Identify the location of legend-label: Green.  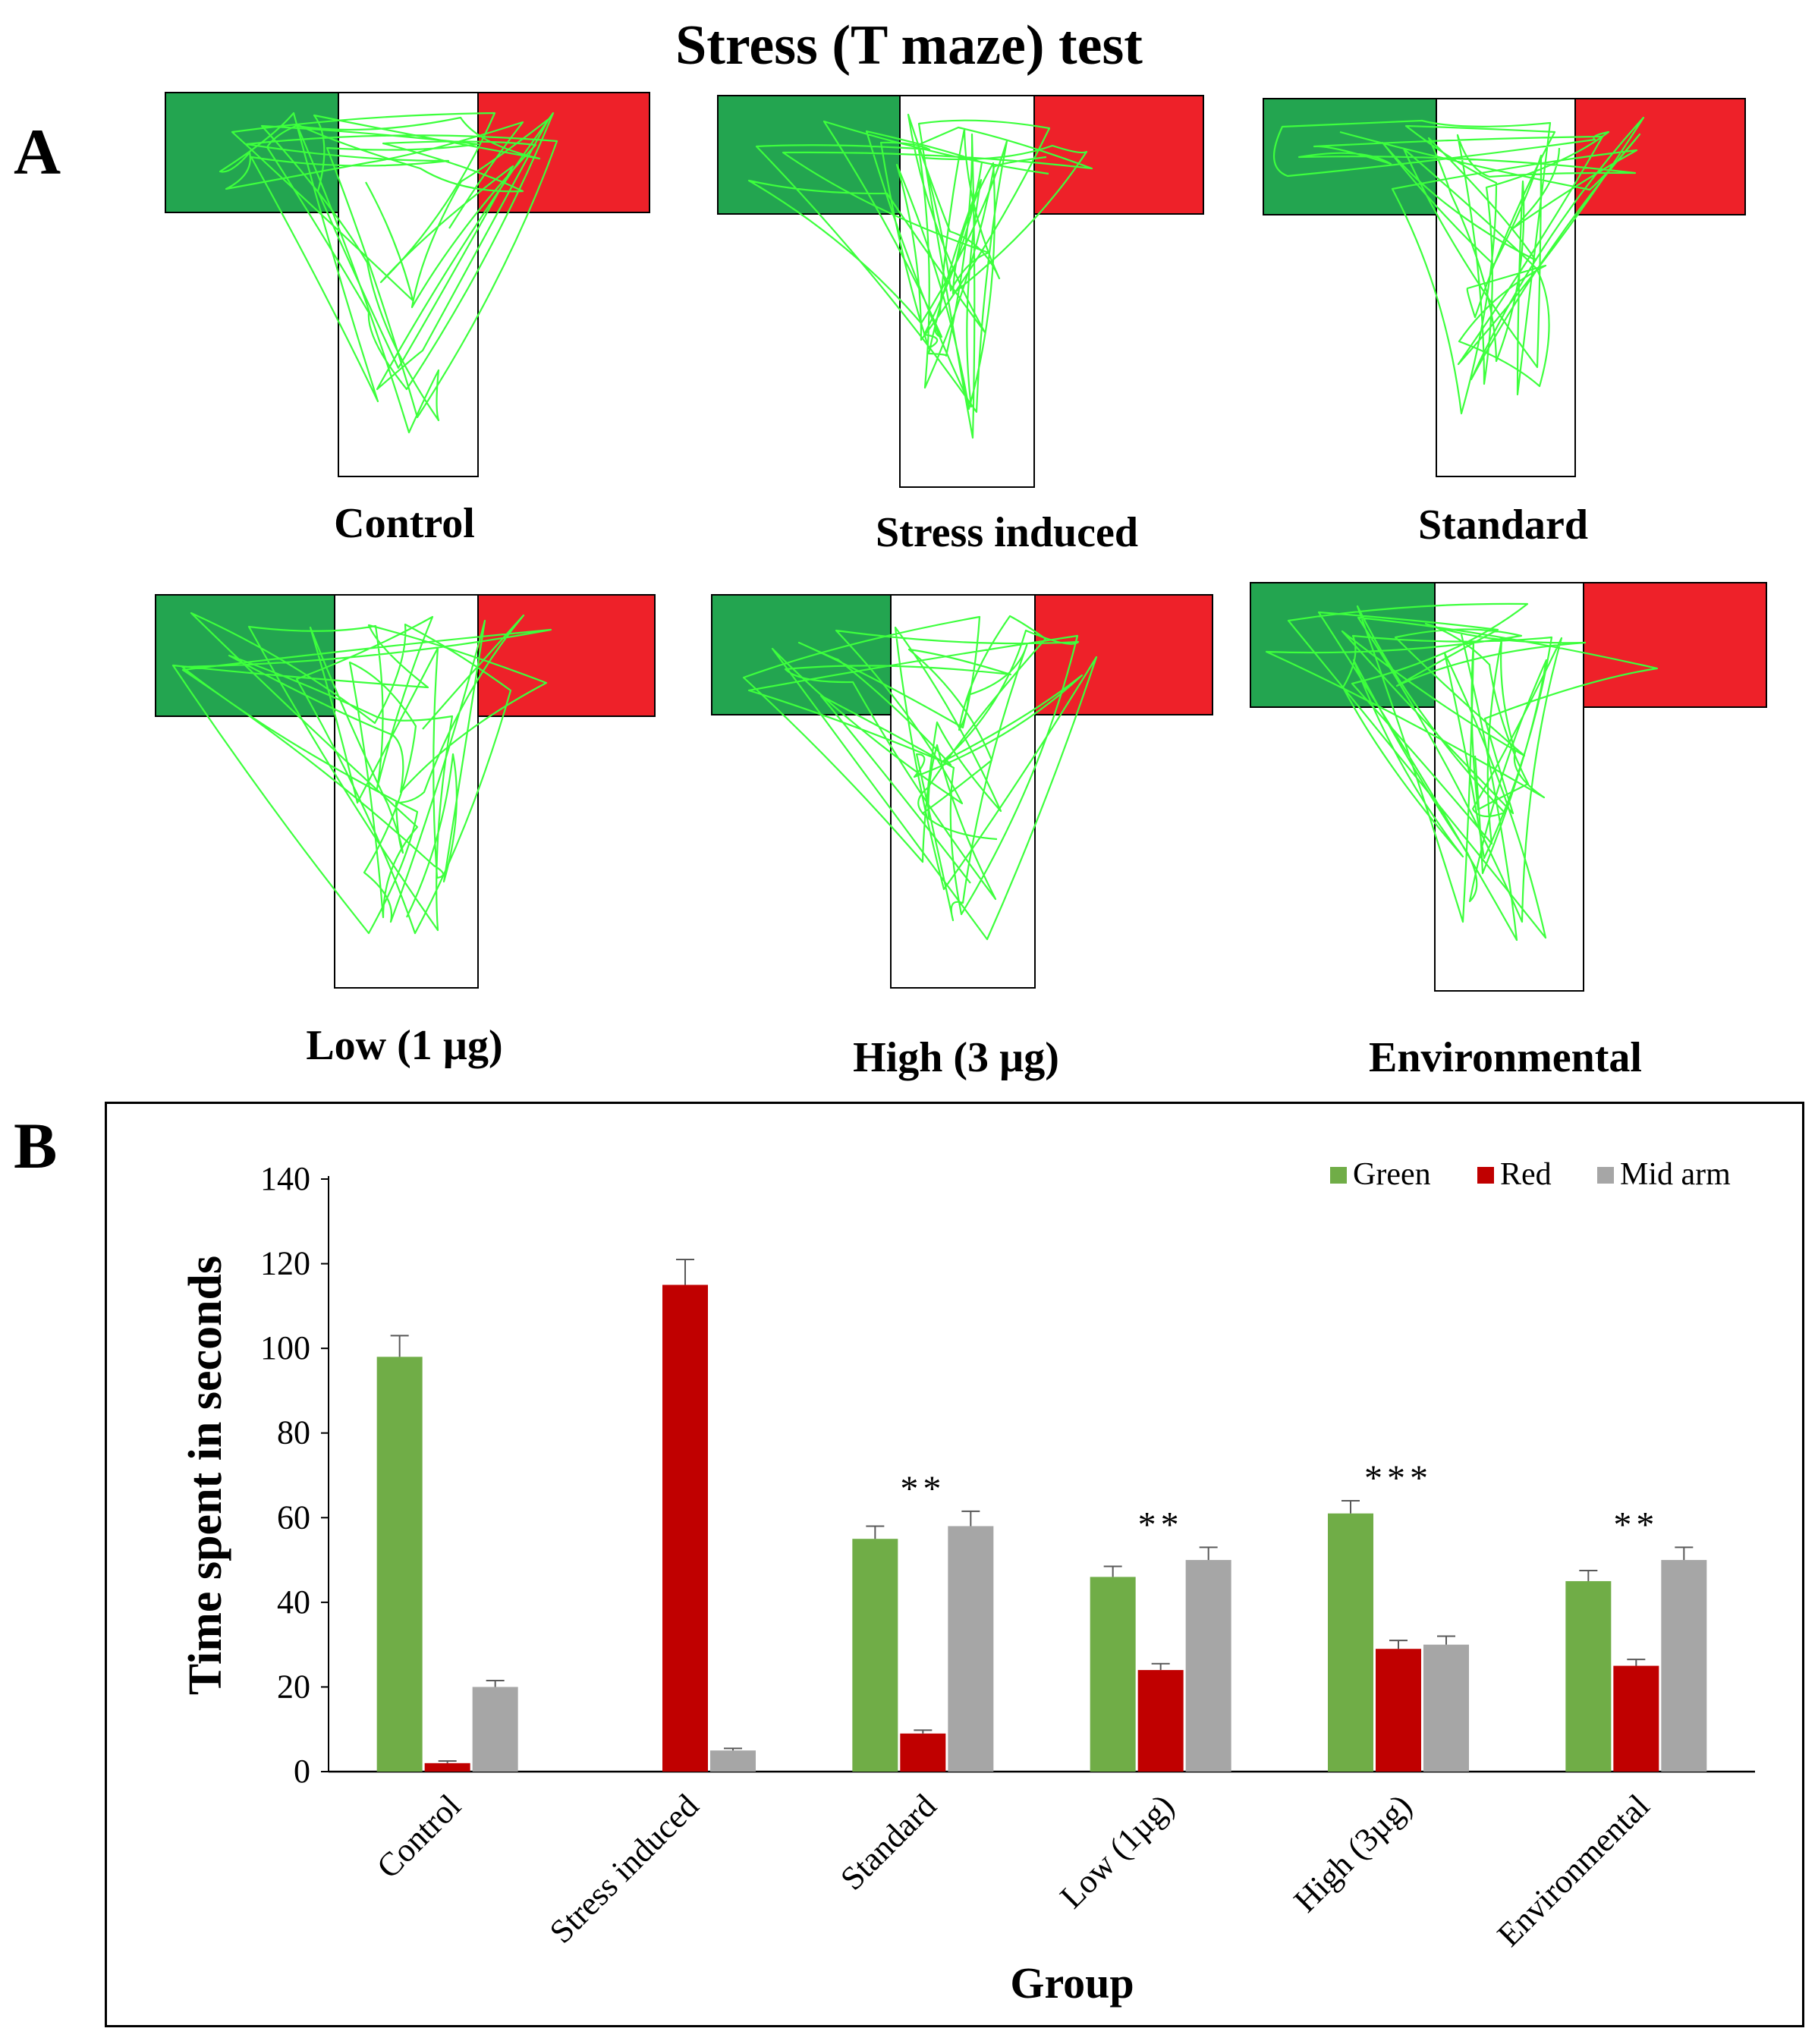
(1392, 1174).